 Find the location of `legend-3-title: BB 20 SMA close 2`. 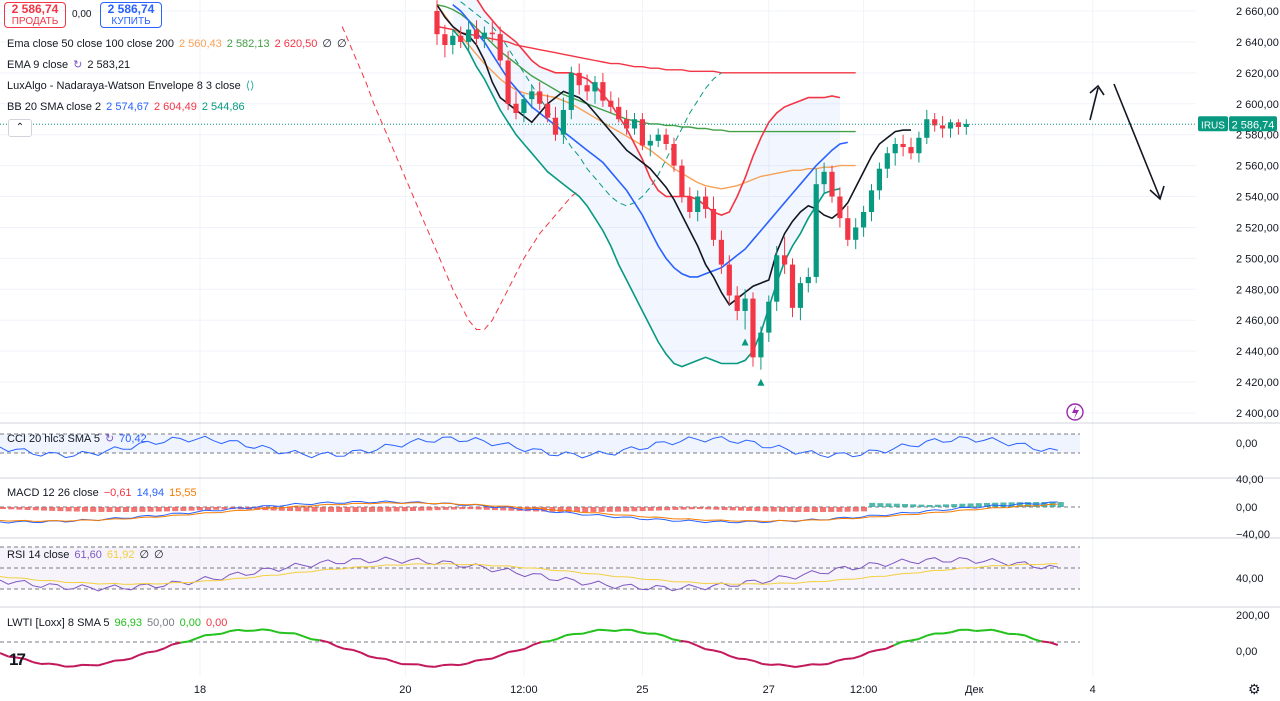

legend-3-title: BB 20 SMA close 2 is located at coordinates (54, 107).